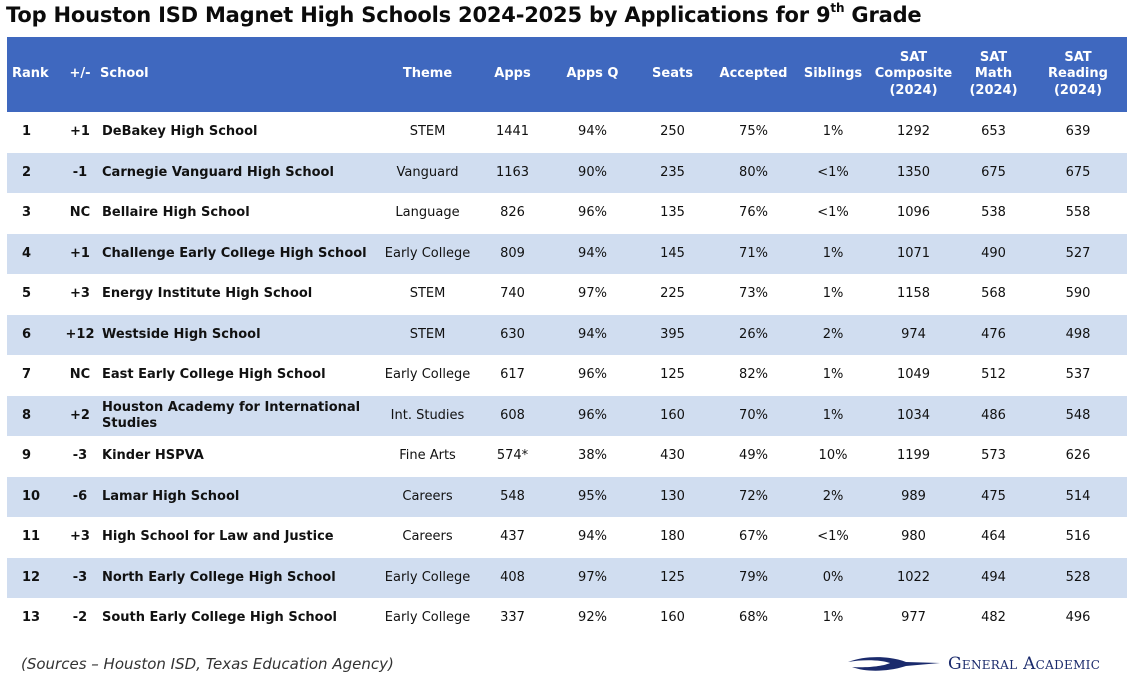 This screenshot has height=677, width=1134. Describe the element at coordinates (27, 456) in the screenshot. I see `cell-rank: 9` at that location.